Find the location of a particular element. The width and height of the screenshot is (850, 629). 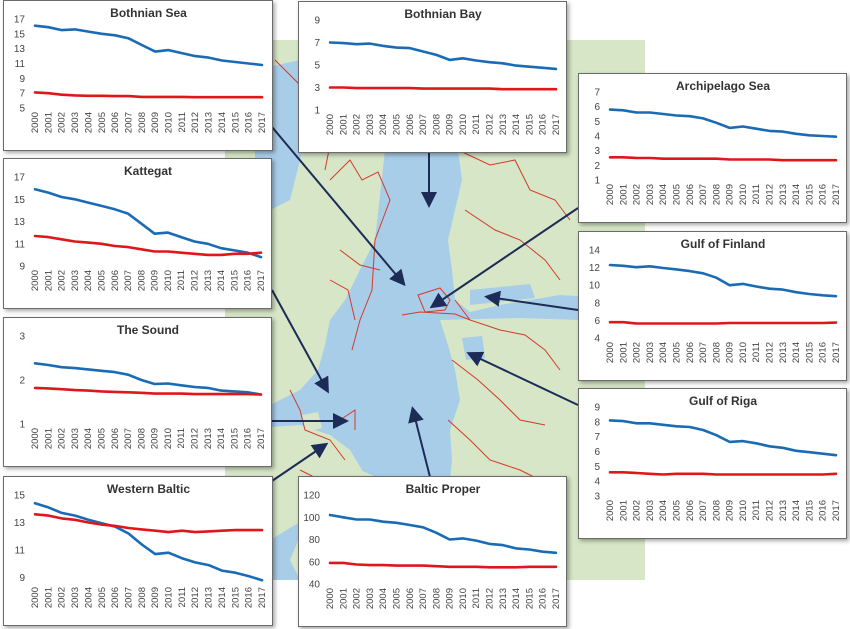

y-tick-label: 2 is located at coordinates (597, 166).